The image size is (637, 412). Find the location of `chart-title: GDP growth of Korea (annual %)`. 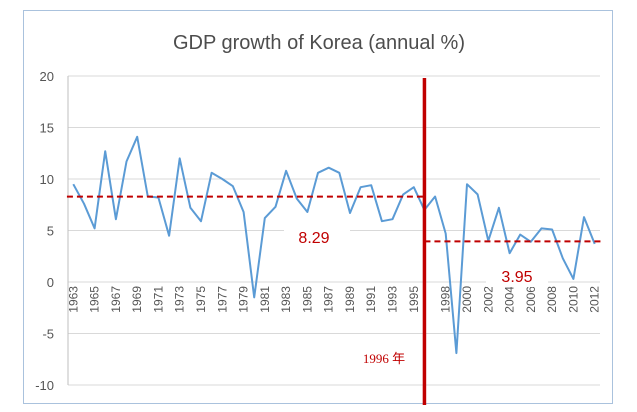

chart-title: GDP growth of Korea (annual %) is located at coordinates (319, 43).